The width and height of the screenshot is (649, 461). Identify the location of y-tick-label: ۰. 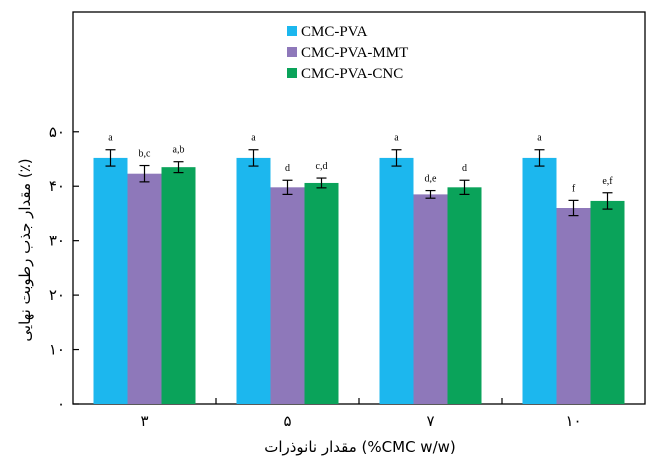
(61, 404).